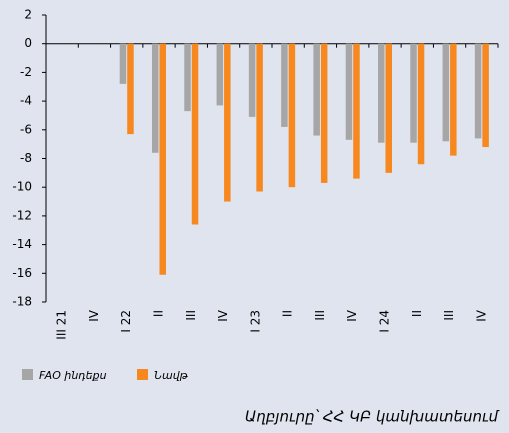 This screenshot has width=509, height=433. What do you see at coordinates (385, 321) in the screenshot?
I see `x-tick-label: I 24` at bounding box center [385, 321].